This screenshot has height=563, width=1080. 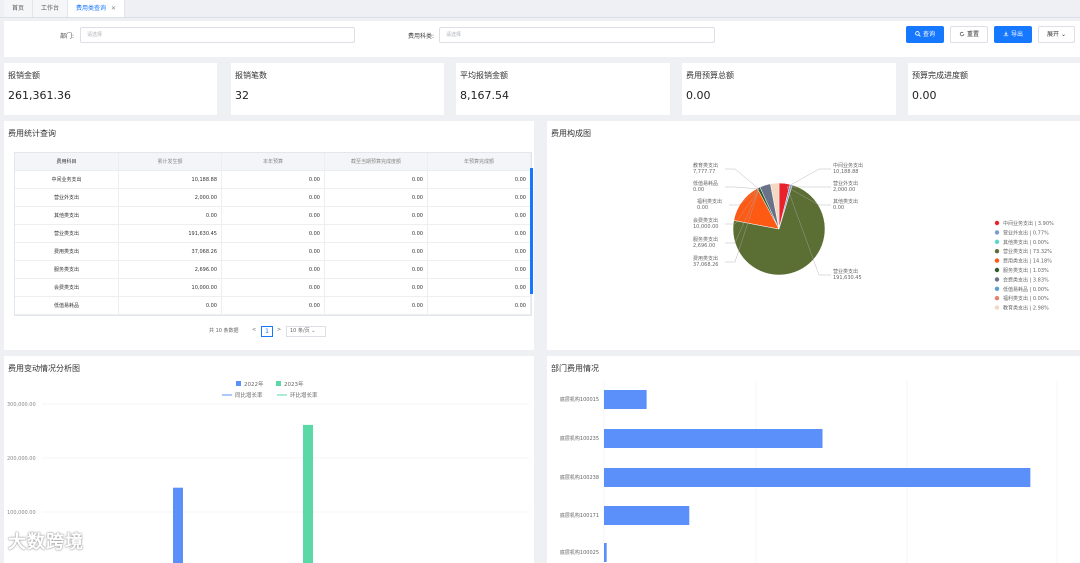 I want to click on y-category-label: 底层机构100171, so click(x=579, y=515).